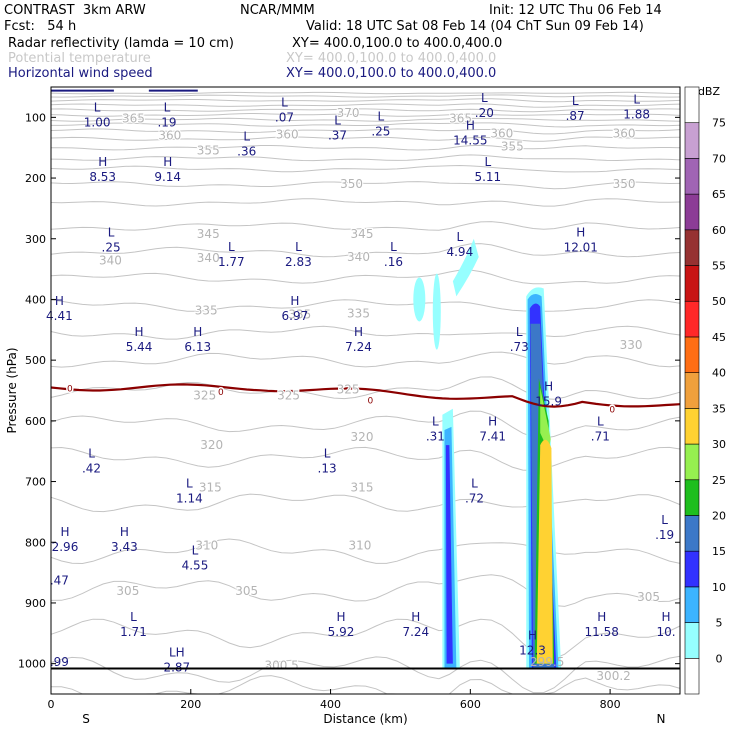 This screenshot has height=740, width=740. What do you see at coordinates (51, 704) in the screenshot?
I see `x-tick-label: 0` at bounding box center [51, 704].